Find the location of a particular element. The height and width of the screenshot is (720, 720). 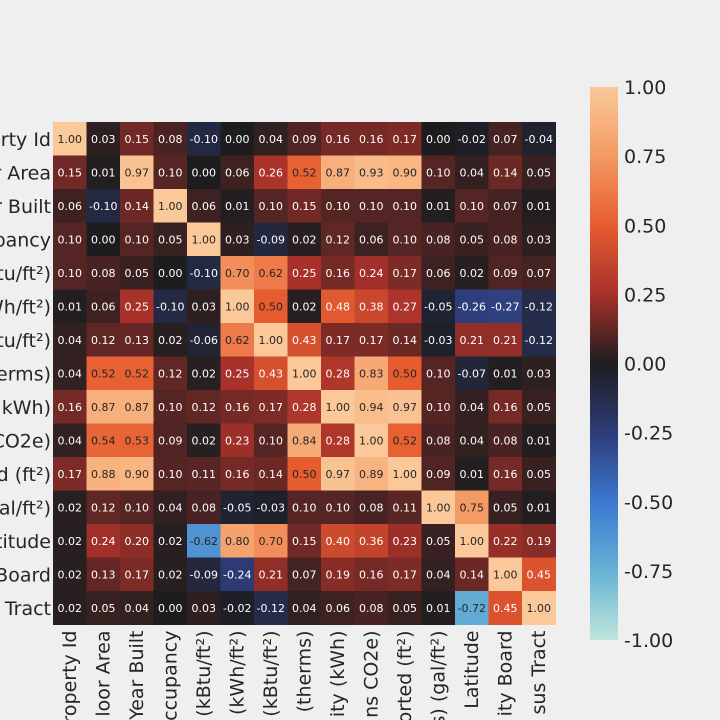

cell-value-label: 0.25 is located at coordinates (137, 306).